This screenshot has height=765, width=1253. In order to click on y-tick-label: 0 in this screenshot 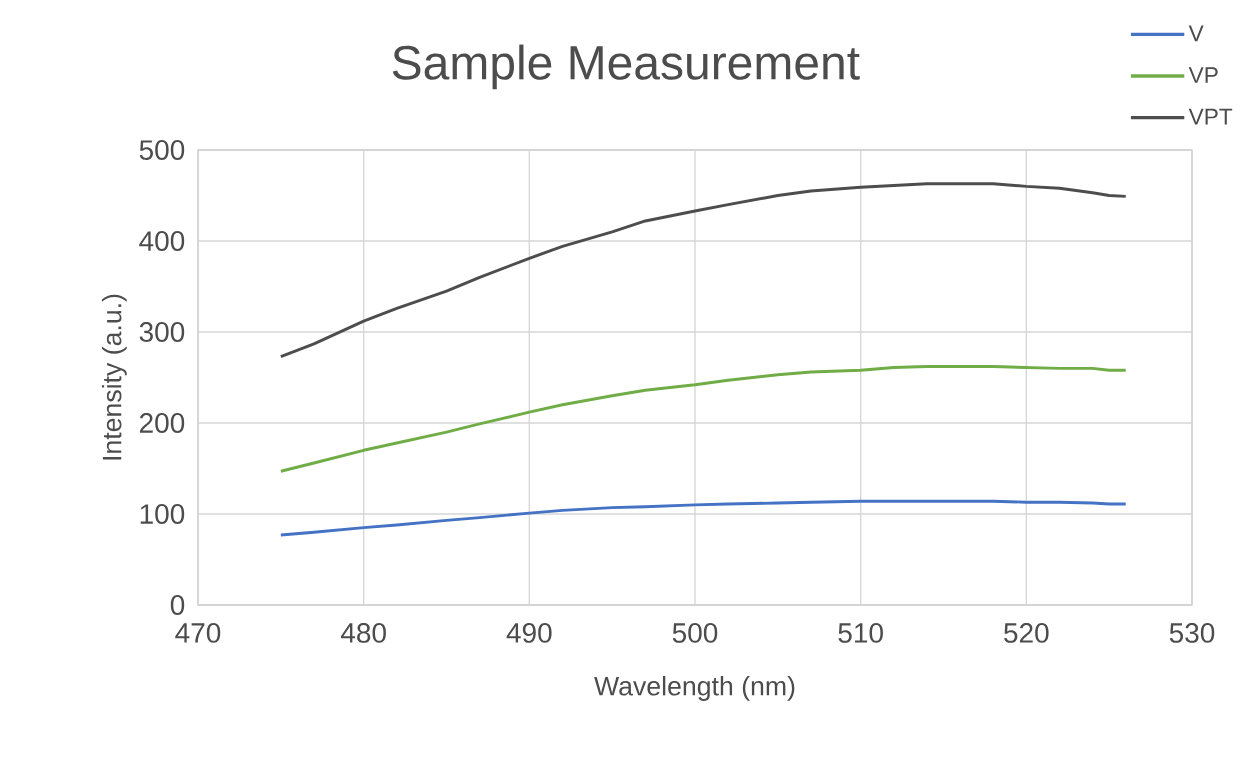, I will do `click(177, 605)`.